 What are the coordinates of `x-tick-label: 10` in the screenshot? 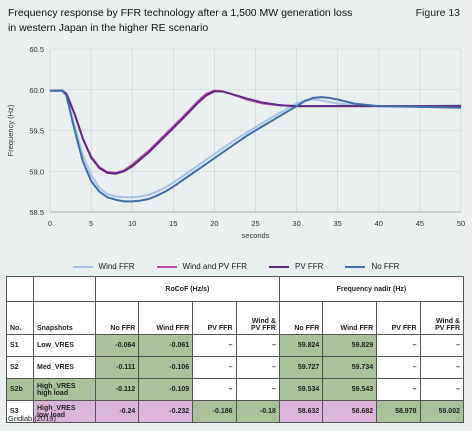 It's located at (132, 223).